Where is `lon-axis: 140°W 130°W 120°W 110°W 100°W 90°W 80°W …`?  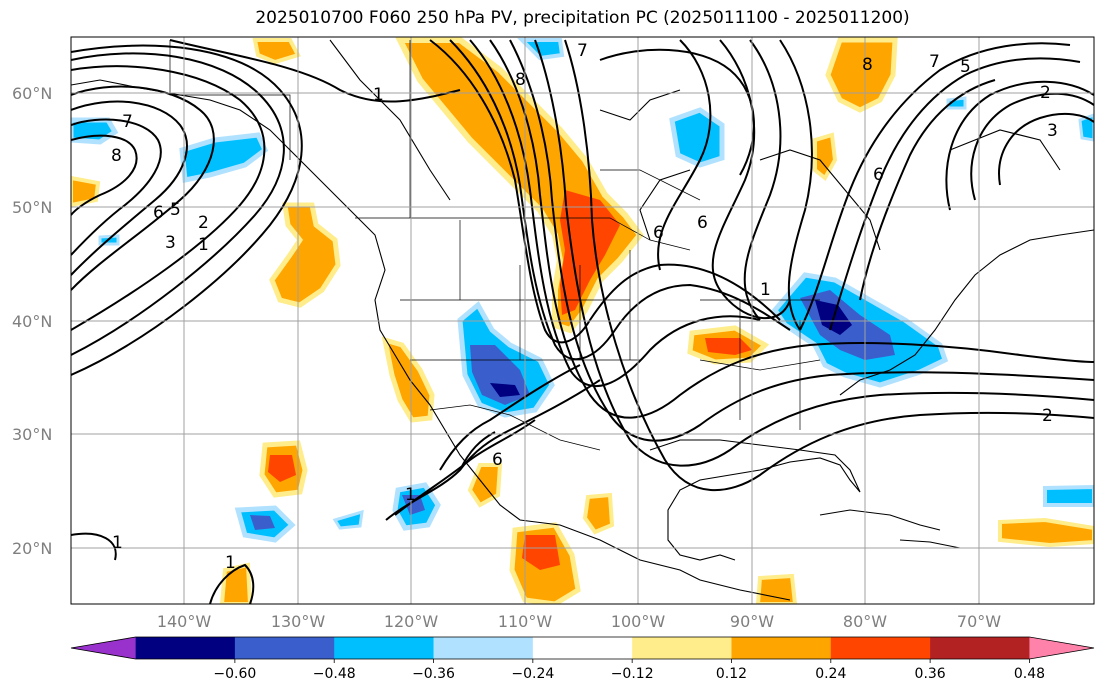 lon-axis: 140°W 130°W 120°W 110°W 100°W 90°W 80°W … is located at coordinates (579, 621).